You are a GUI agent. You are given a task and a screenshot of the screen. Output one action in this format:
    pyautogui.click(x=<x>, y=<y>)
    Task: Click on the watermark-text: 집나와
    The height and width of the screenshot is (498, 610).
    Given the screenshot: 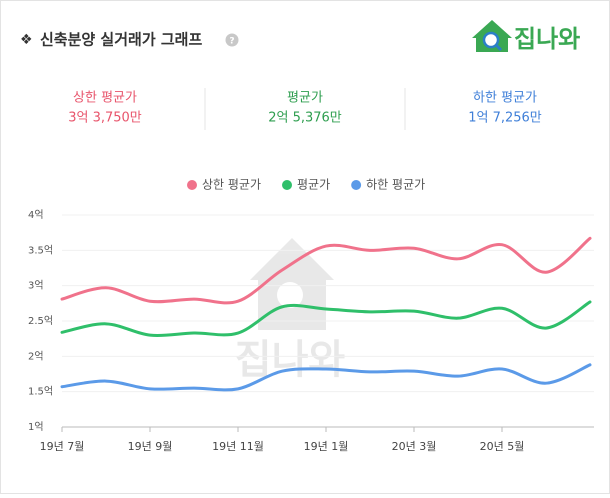 What is the action you would take?
    pyautogui.click(x=290, y=360)
    